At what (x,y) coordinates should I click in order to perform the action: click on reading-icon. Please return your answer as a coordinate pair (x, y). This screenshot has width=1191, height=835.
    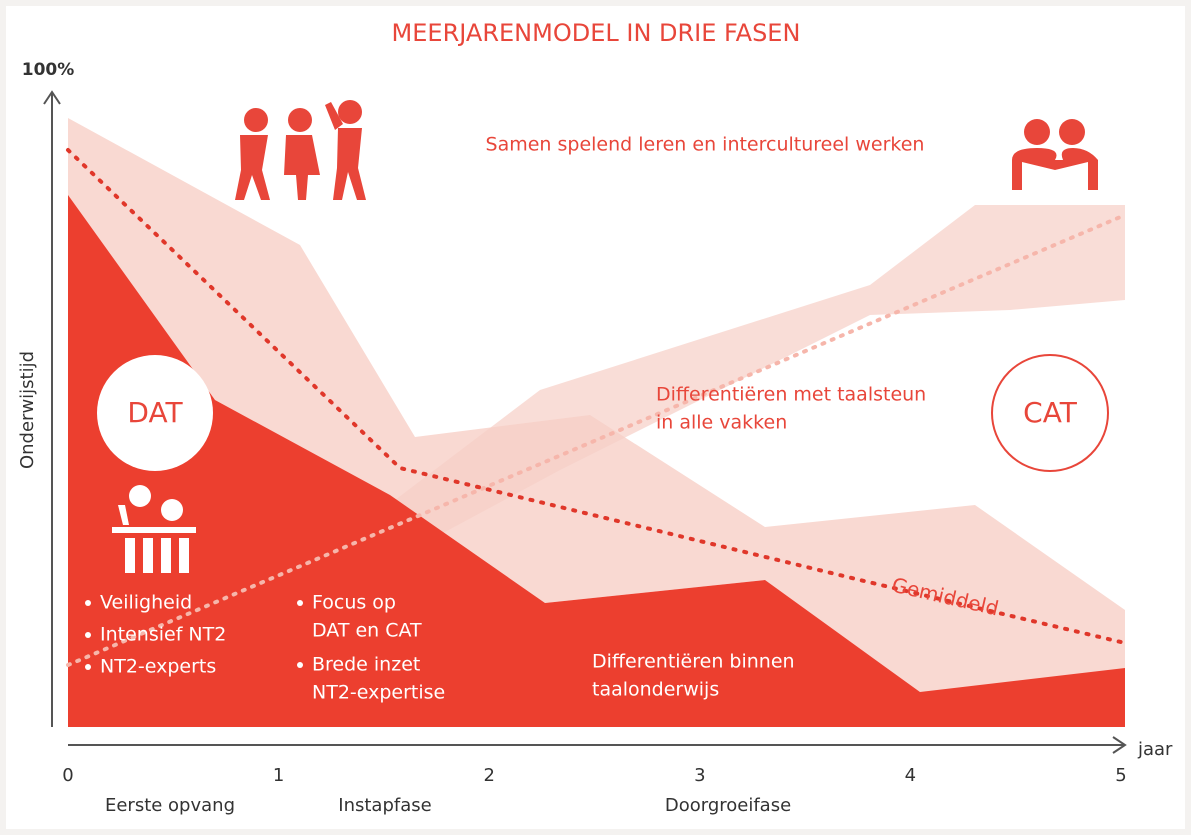
    Looking at the image, I should click on (1055, 158).